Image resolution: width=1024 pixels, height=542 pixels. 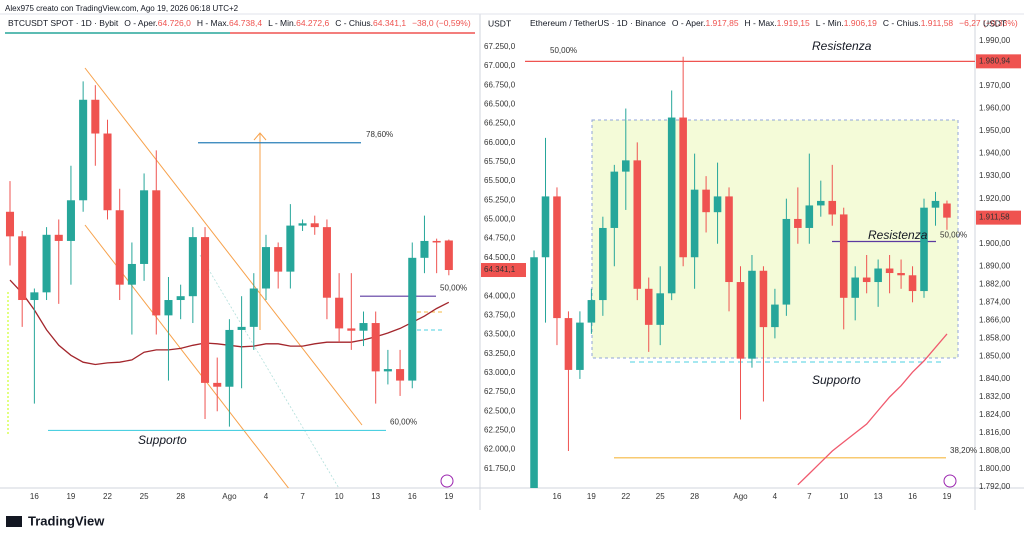 I want to click on trend-line, so click(x=269, y=371).